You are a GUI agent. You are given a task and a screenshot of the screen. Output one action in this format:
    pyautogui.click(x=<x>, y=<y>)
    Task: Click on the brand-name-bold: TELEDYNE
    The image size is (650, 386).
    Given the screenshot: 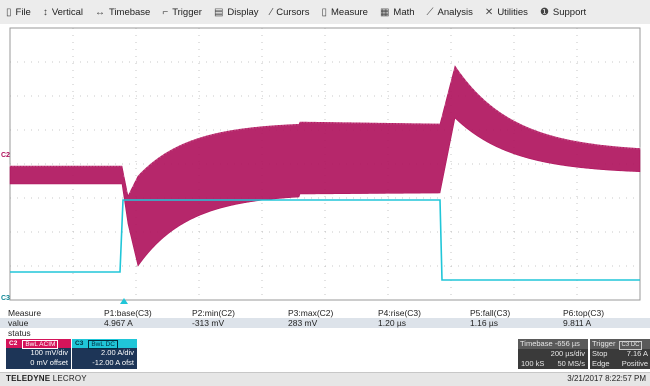 What is the action you would take?
    pyautogui.click(x=28, y=378)
    